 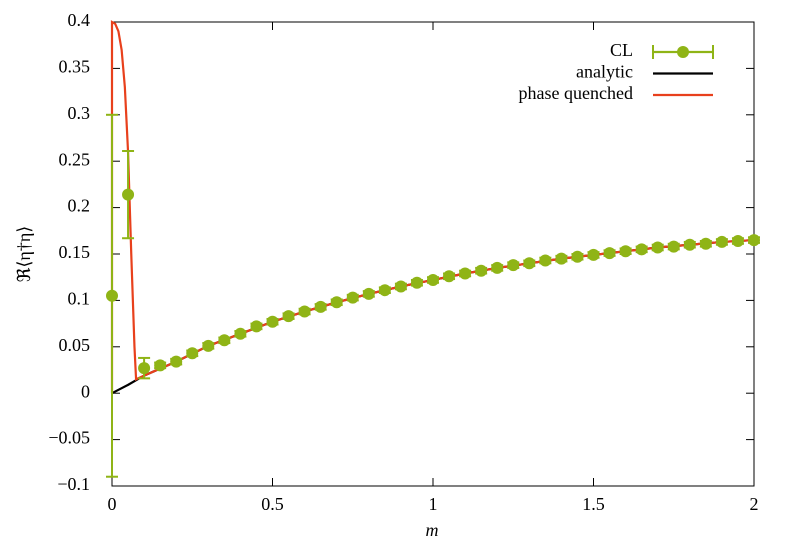 What do you see at coordinates (79, 113) in the screenshot?
I see `y-tick-label: 0.3` at bounding box center [79, 113].